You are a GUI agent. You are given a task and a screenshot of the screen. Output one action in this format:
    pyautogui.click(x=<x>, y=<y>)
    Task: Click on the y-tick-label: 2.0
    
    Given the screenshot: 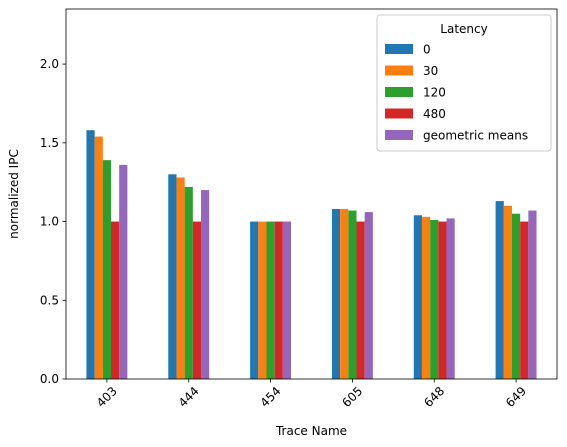 What is the action you would take?
    pyautogui.click(x=49, y=64)
    